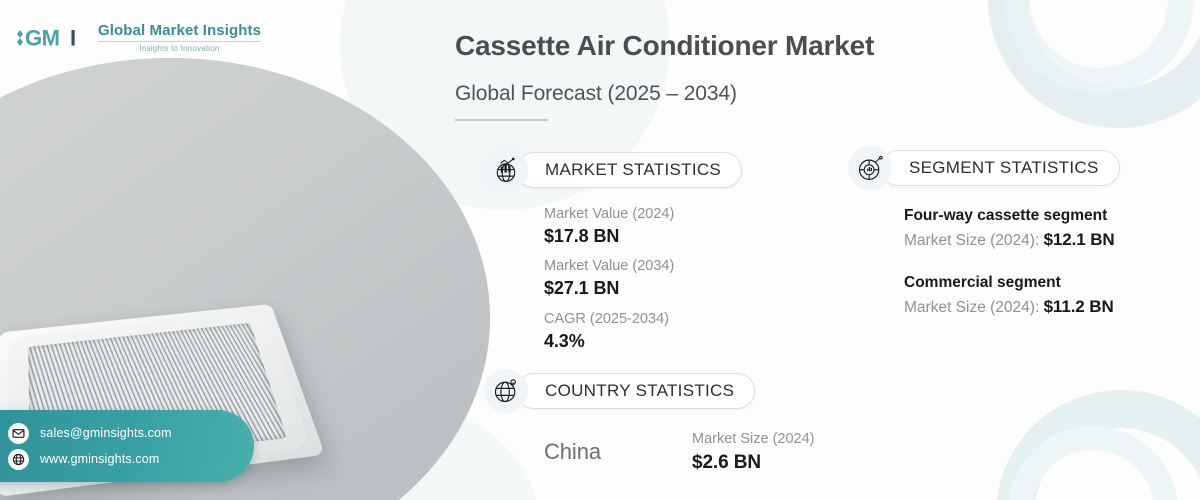 The height and width of the screenshot is (500, 1200). I want to click on segment-name: Four-way cassette segment, so click(1006, 215).